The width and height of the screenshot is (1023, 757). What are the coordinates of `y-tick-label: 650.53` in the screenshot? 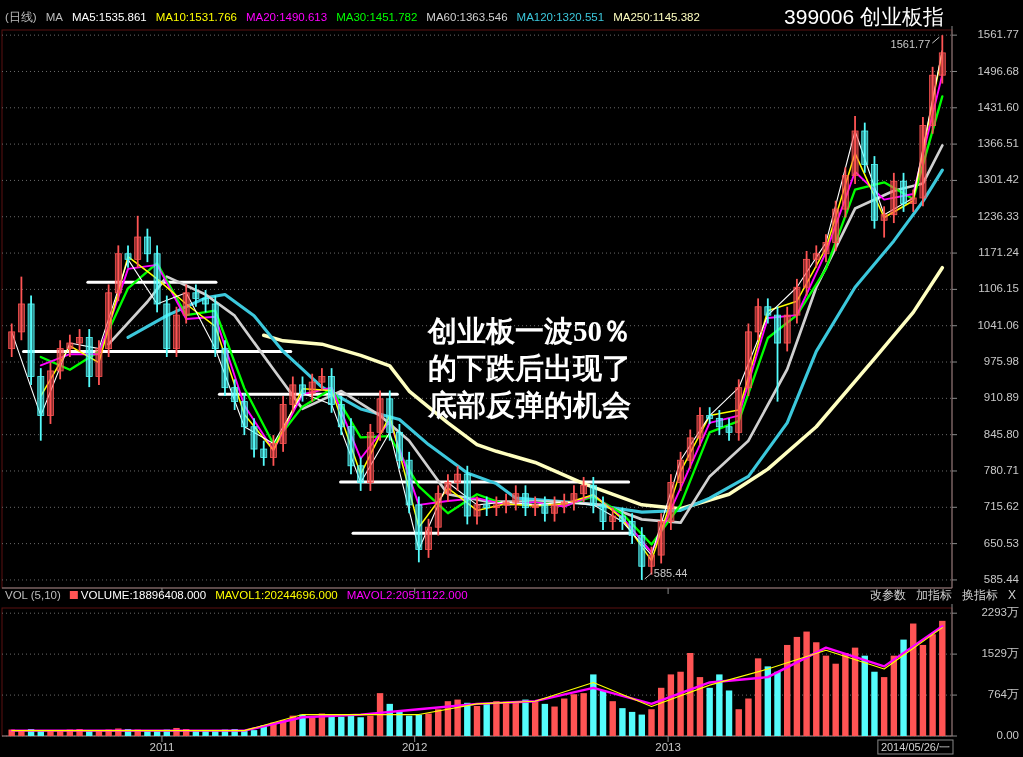 It's located at (1001, 542).